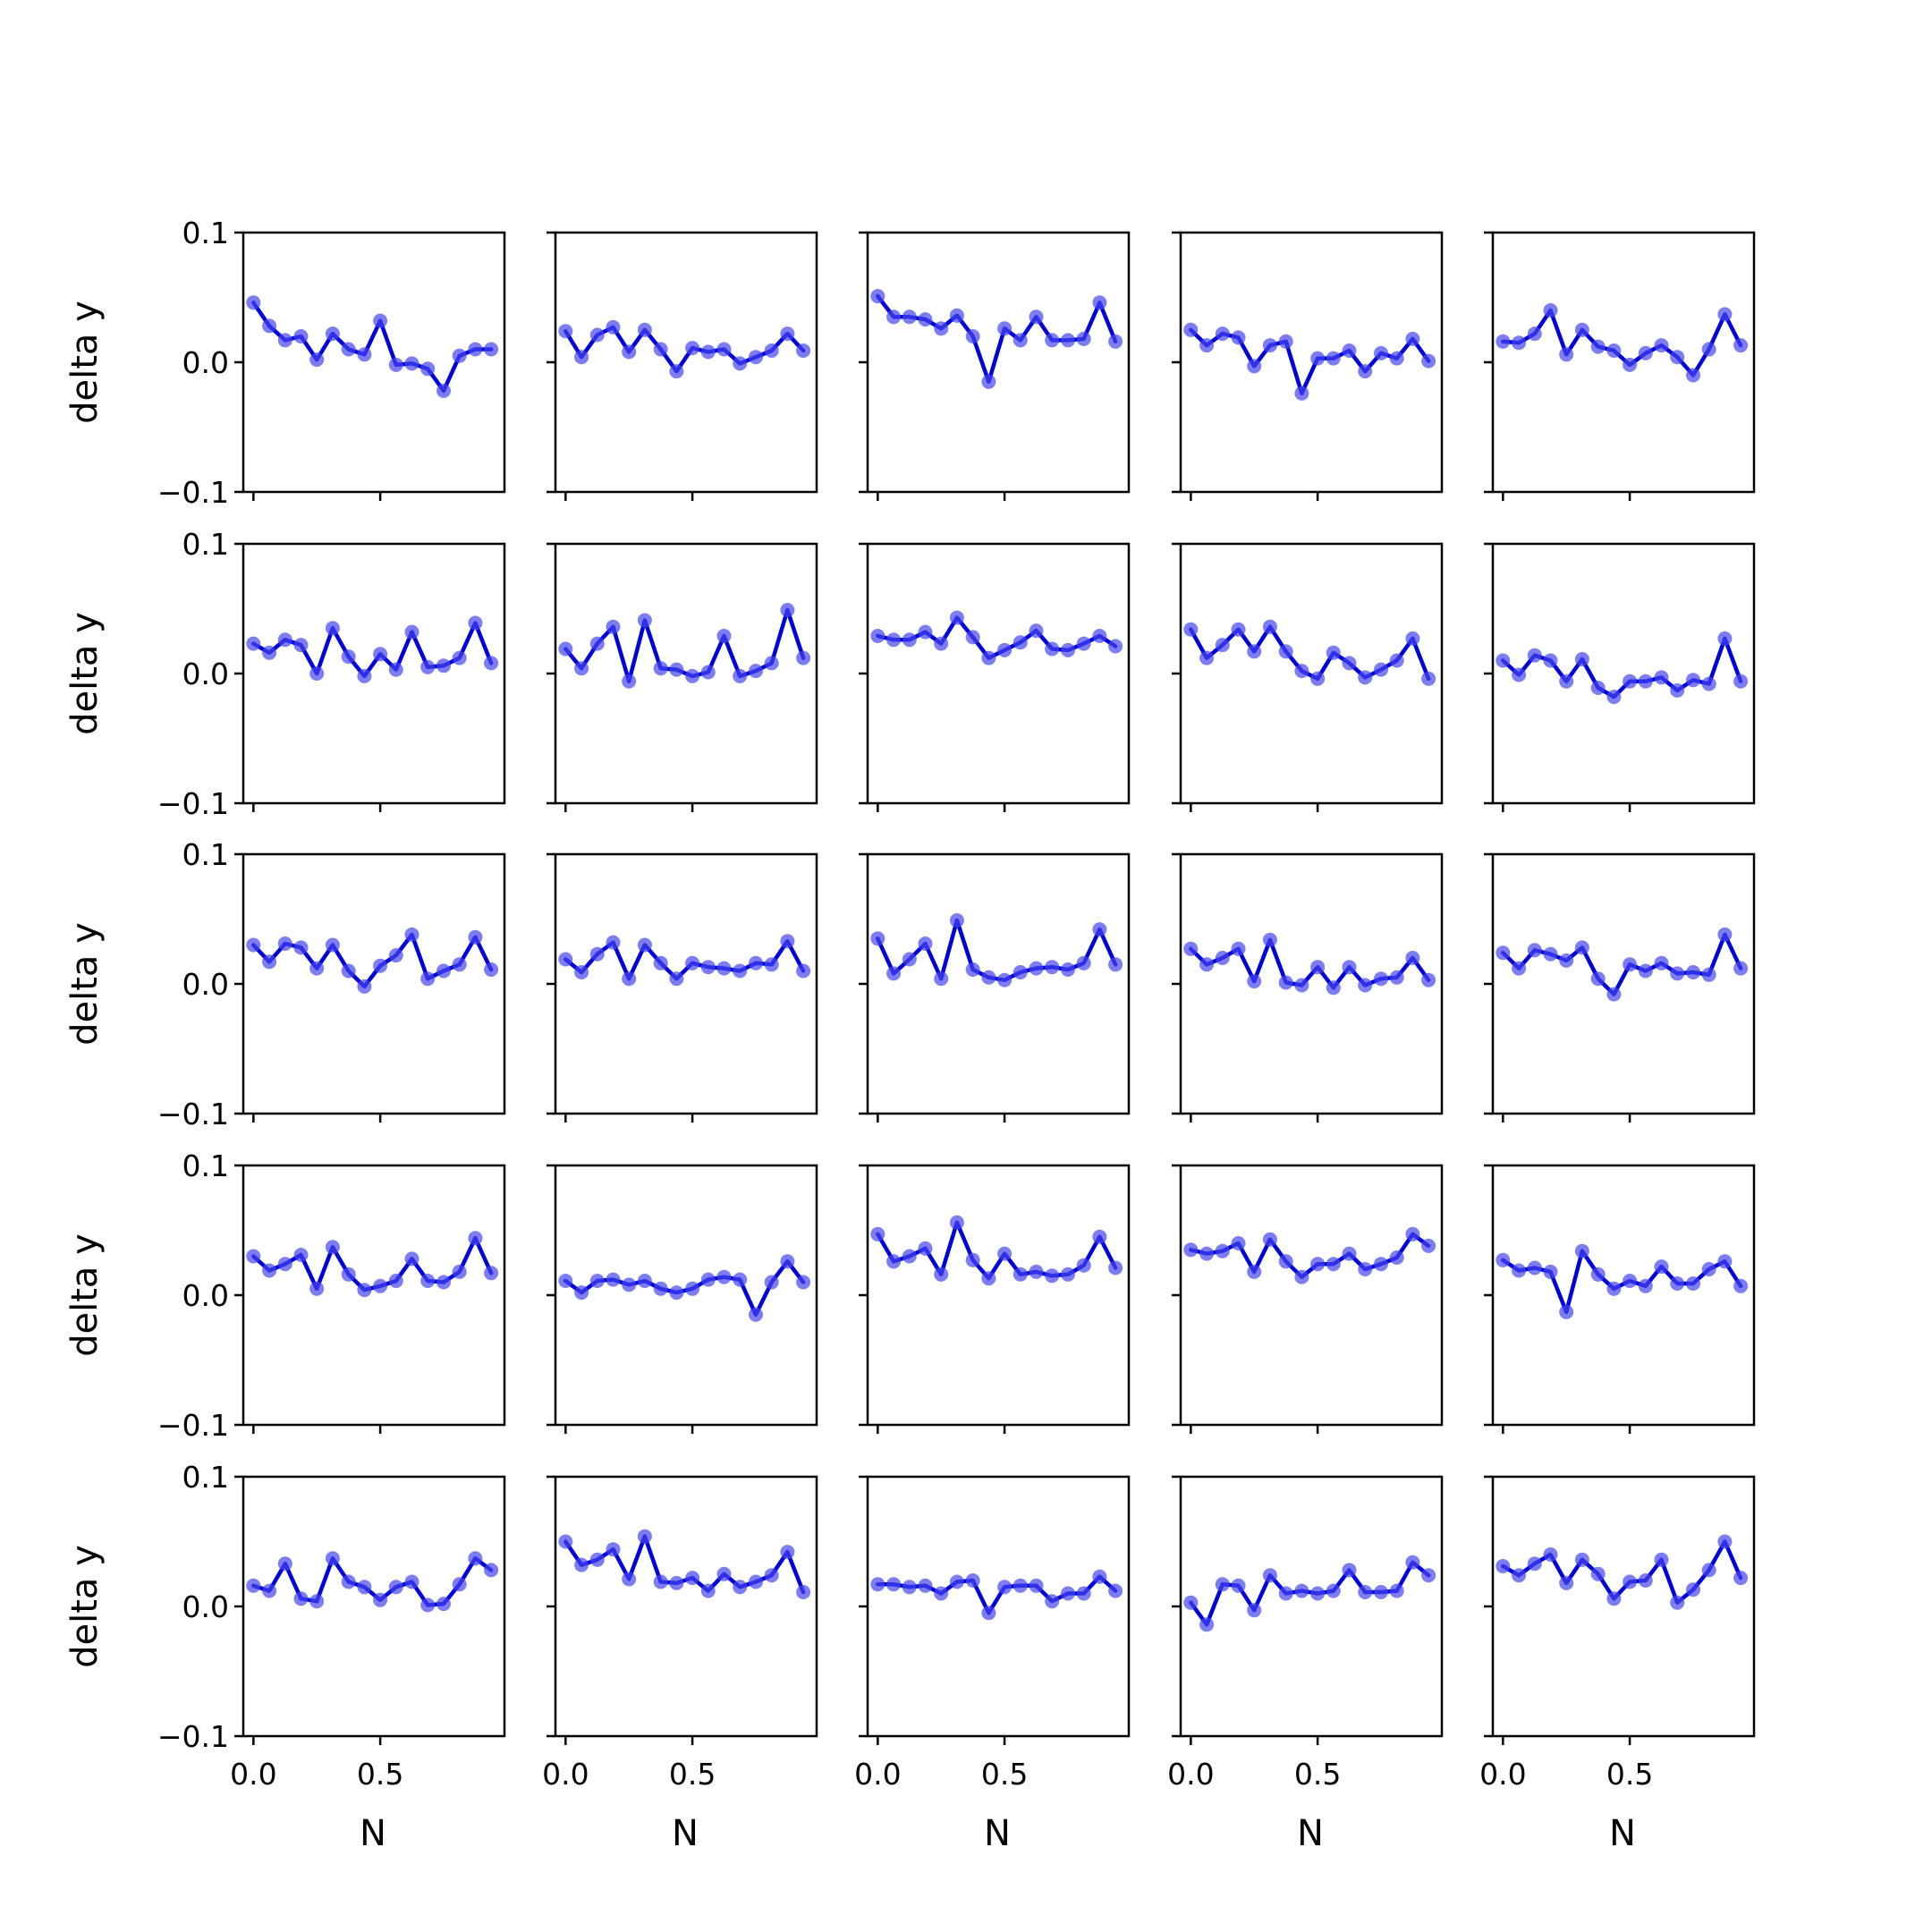 This screenshot has height=1932, width=1932. What do you see at coordinates (205, 1477) in the screenshot?
I see `y-tick-label: 0.1` at bounding box center [205, 1477].